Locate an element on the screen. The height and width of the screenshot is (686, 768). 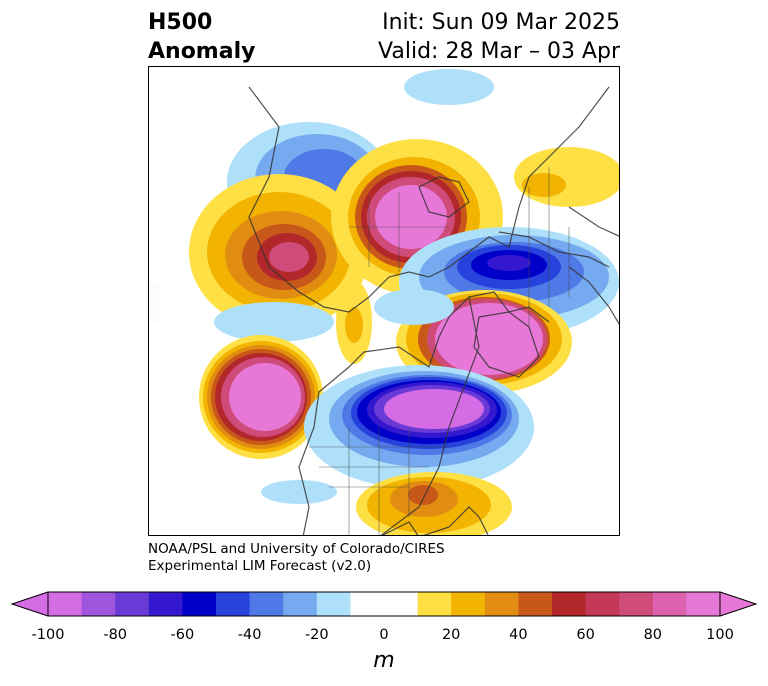
colorbar-extend-low is located at coordinates (29, 604).